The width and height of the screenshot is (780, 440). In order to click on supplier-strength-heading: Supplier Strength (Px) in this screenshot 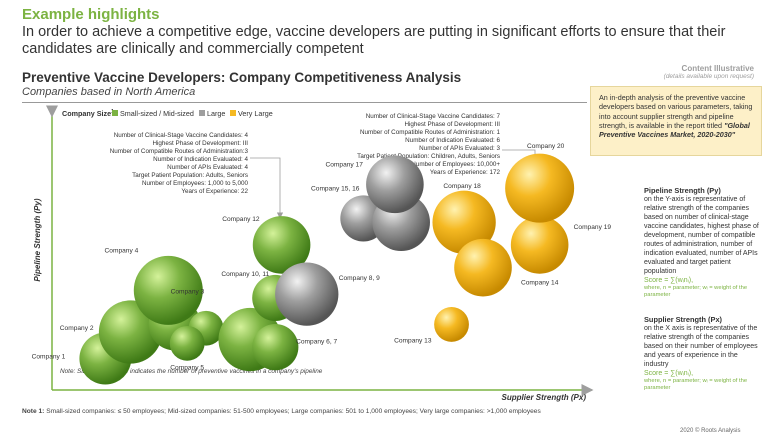, I will do `click(683, 319)`.